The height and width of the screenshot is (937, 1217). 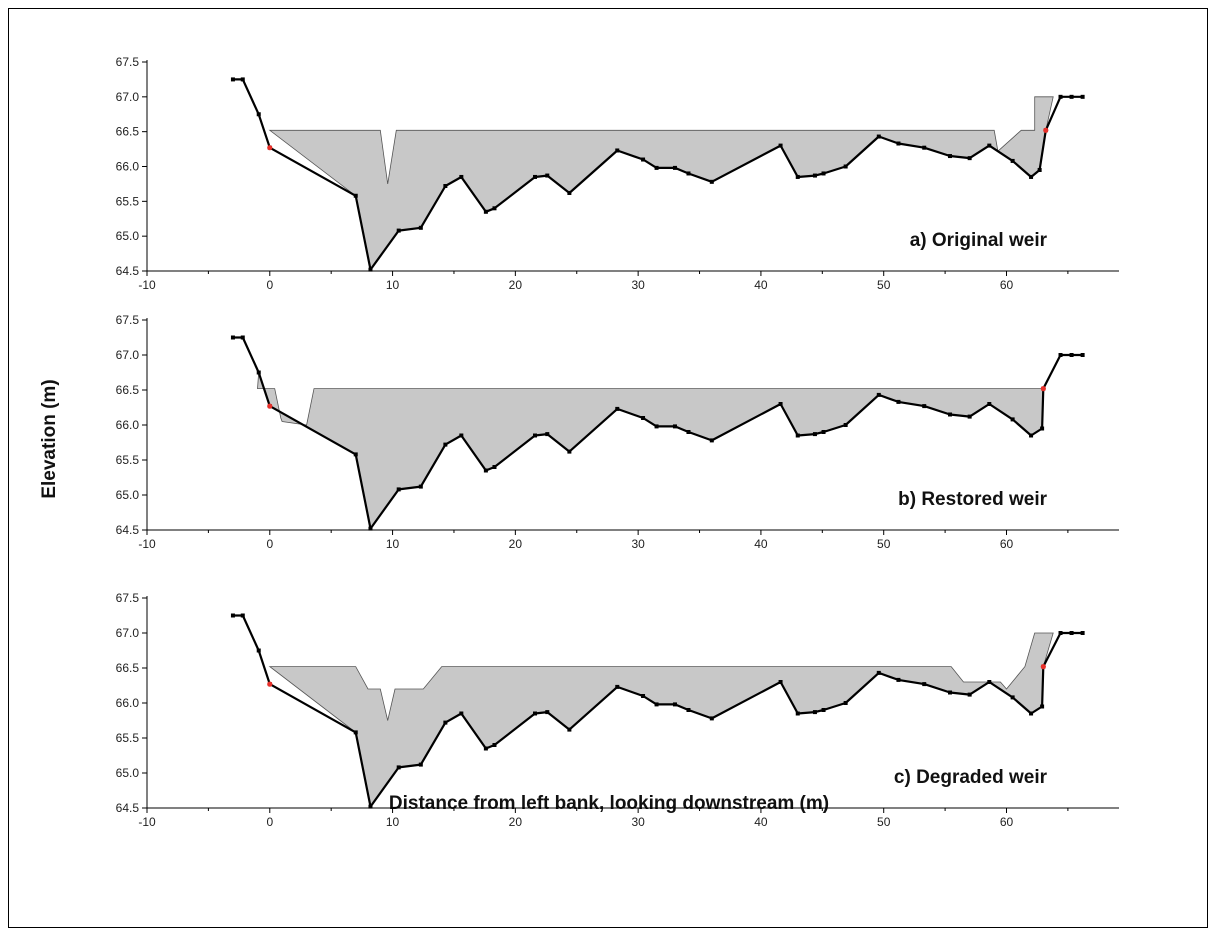 What do you see at coordinates (49, 438) in the screenshot?
I see `y-axis-title: Elevation (m)` at bounding box center [49, 438].